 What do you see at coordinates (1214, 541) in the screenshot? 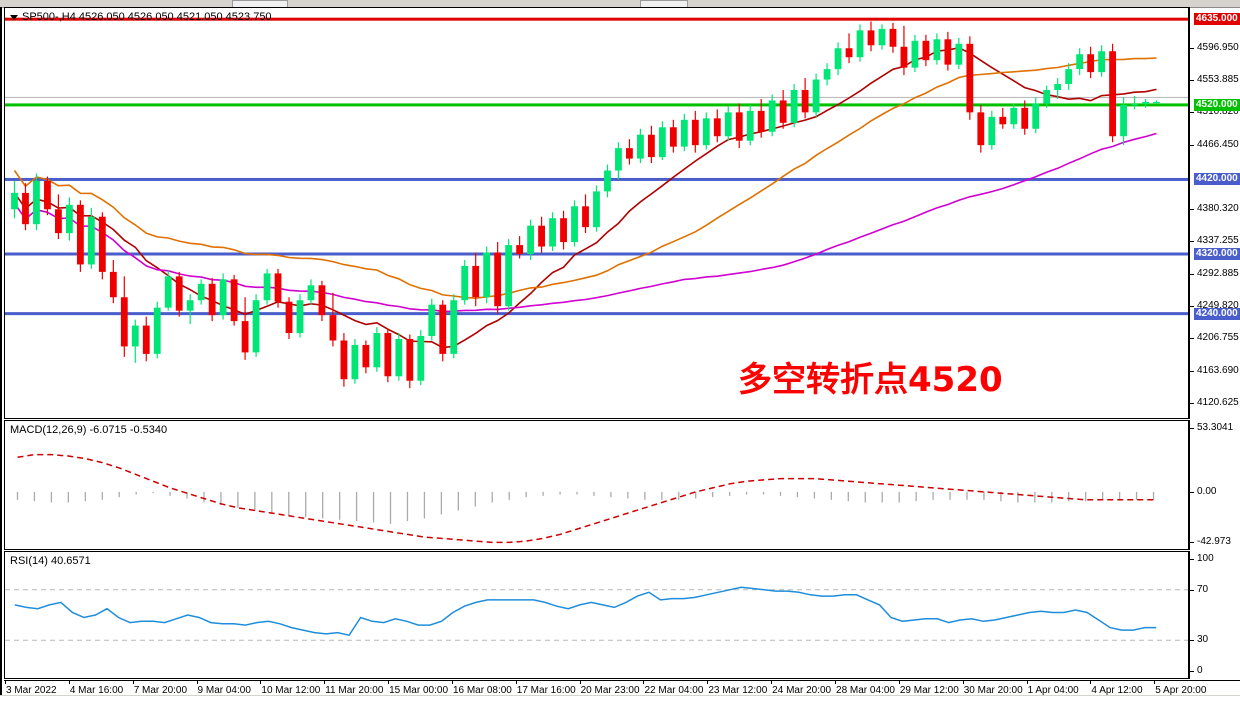
I see `macd-axis-label: -42.973` at bounding box center [1214, 541].